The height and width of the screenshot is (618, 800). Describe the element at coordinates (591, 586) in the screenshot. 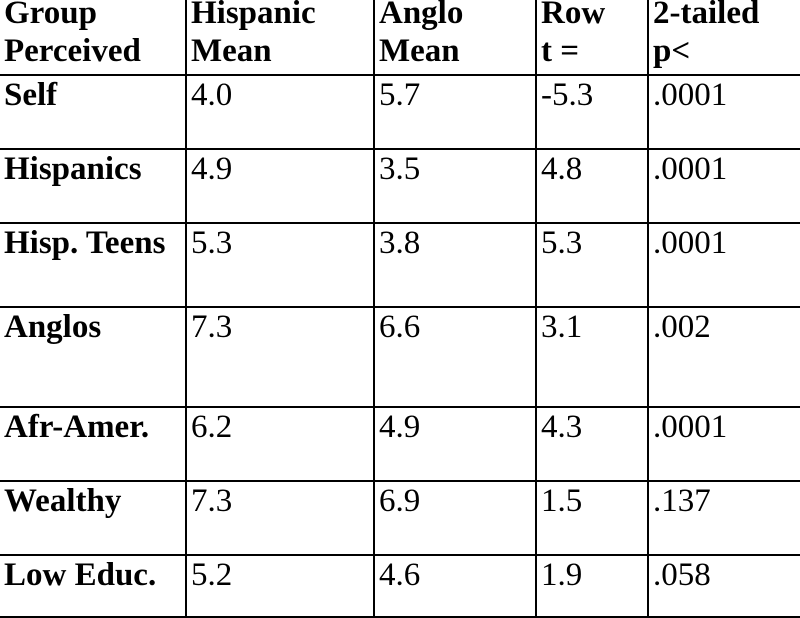

I see `cell-t: 1.9` at that location.